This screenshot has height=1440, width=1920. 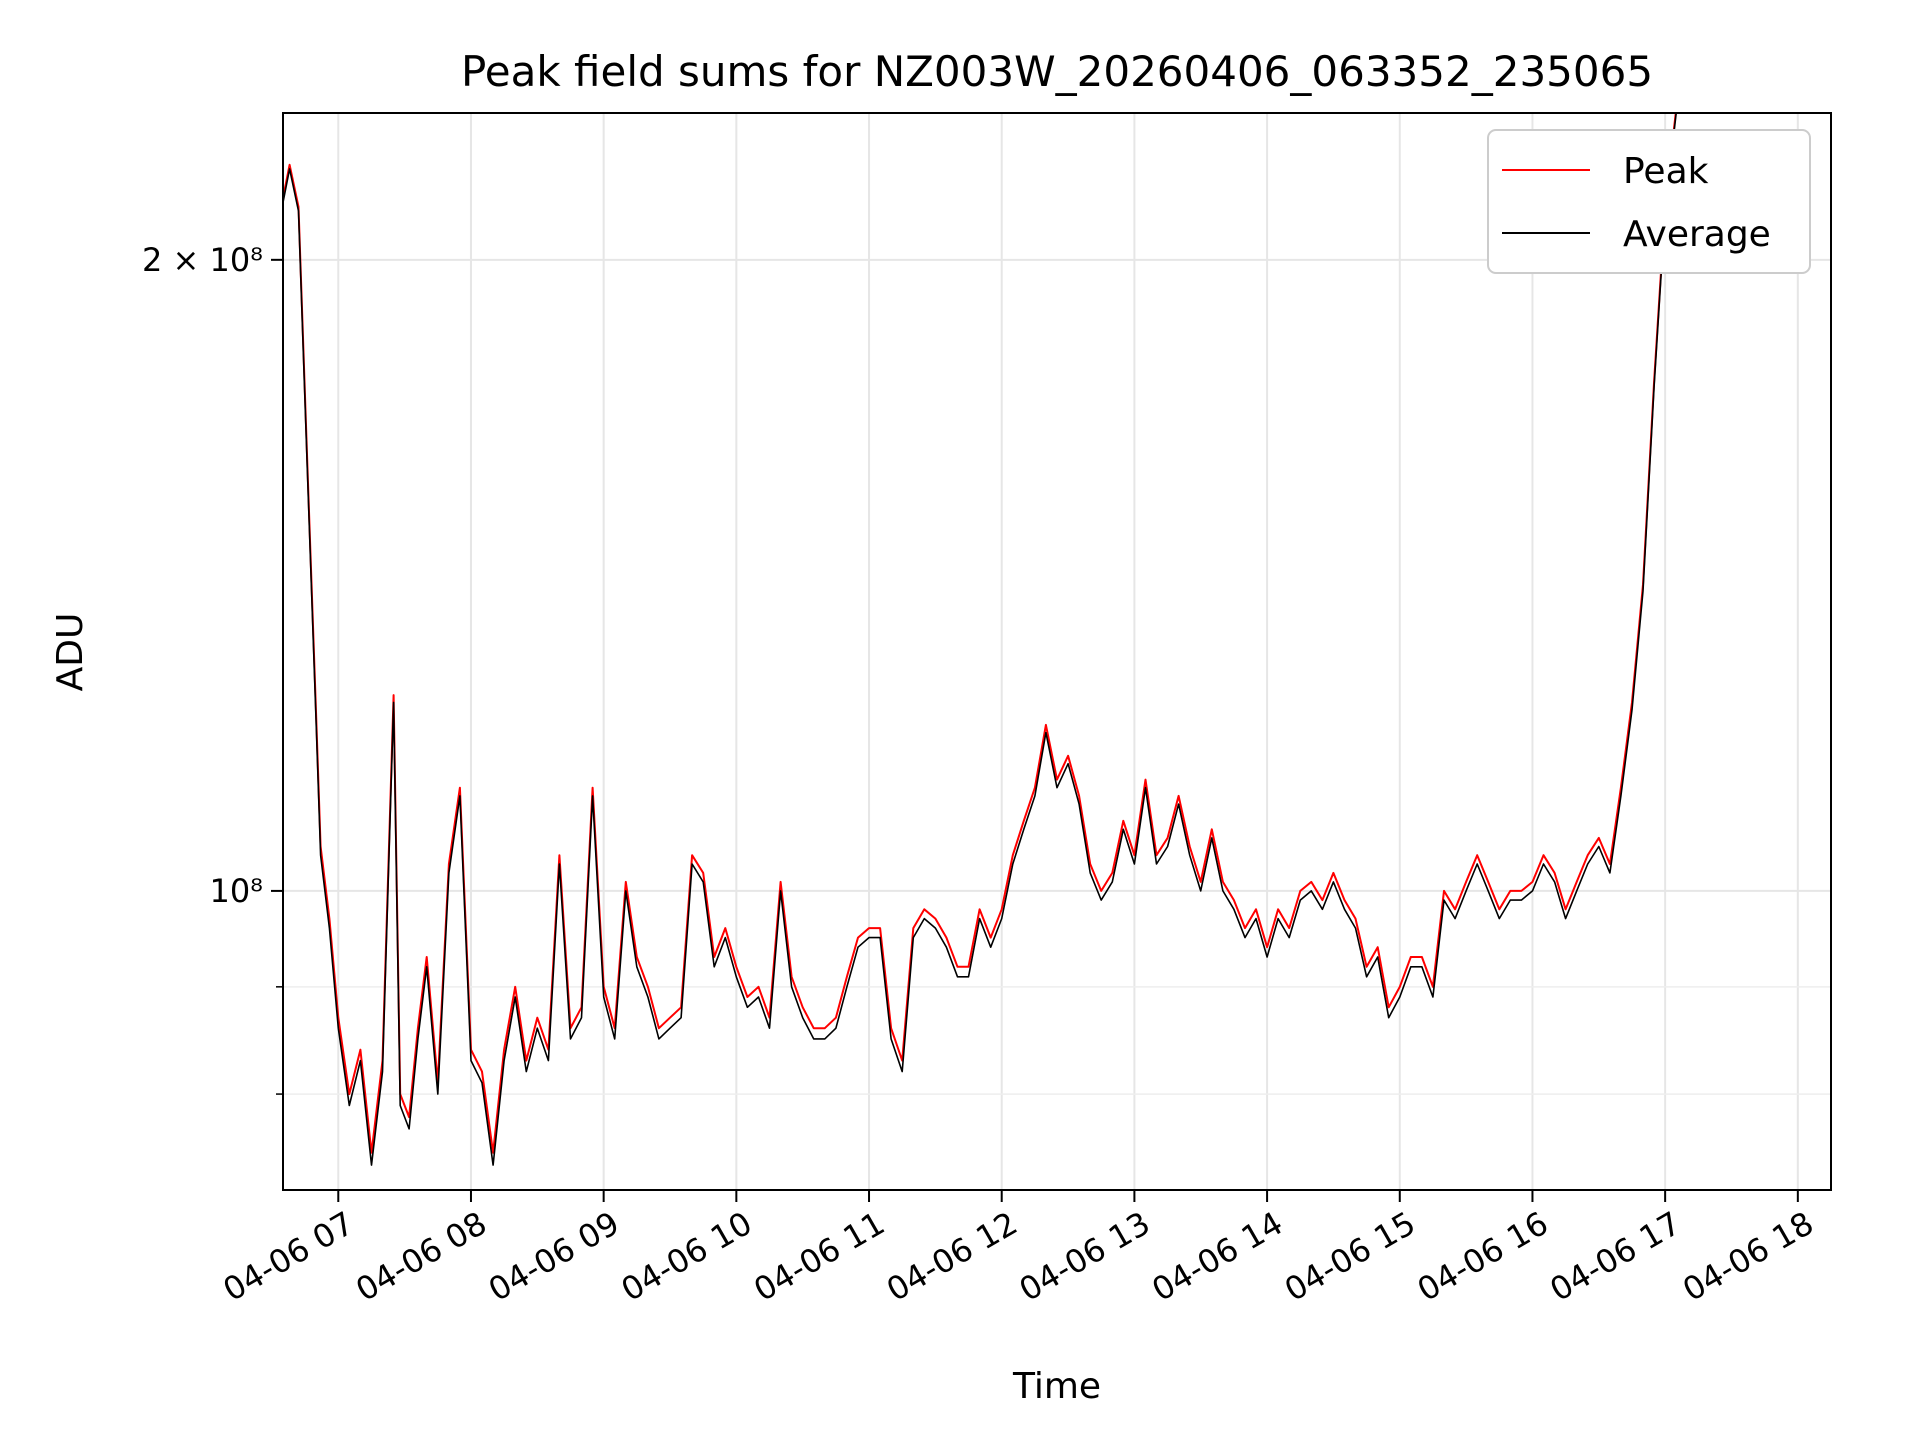 What do you see at coordinates (1056, 1386) in the screenshot?
I see `x-axis-label: Time` at bounding box center [1056, 1386].